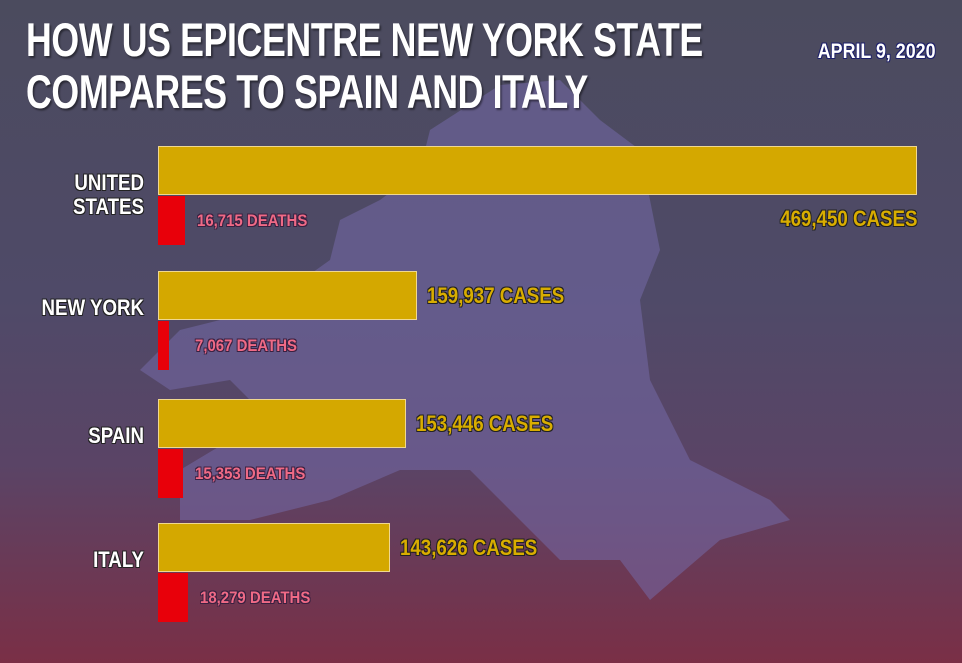  What do you see at coordinates (118, 559) in the screenshot?
I see `category-label: ITALY` at bounding box center [118, 559].